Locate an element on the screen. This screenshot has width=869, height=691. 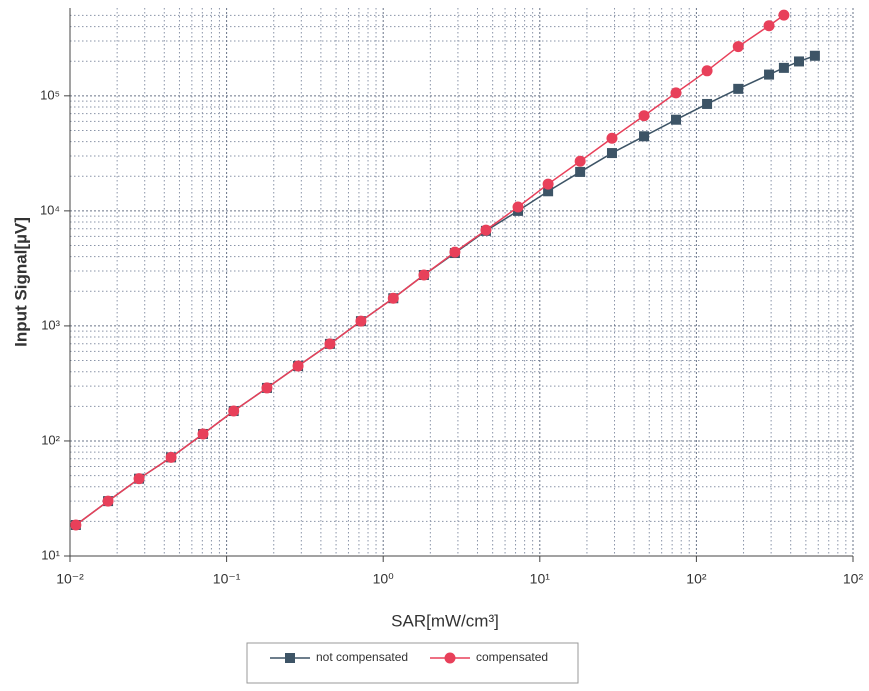
legend-box is located at coordinates (412, 663).